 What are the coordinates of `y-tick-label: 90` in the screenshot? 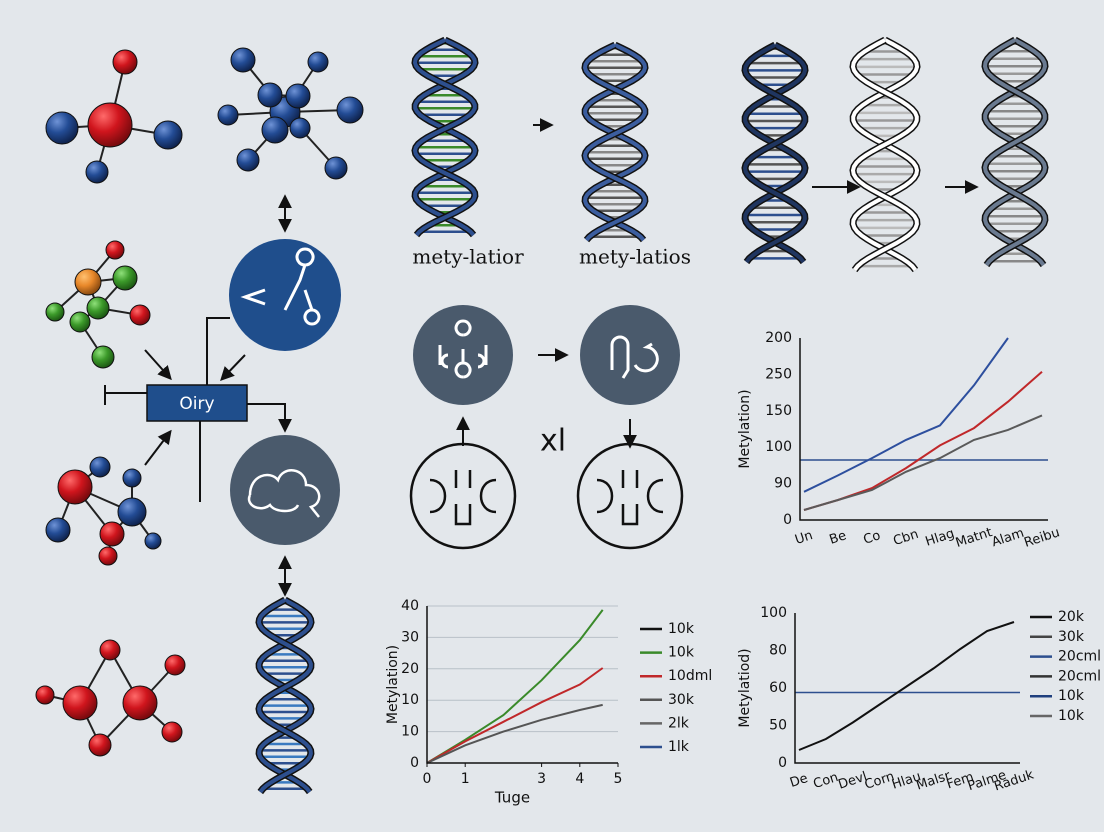 It's located at (783, 484).